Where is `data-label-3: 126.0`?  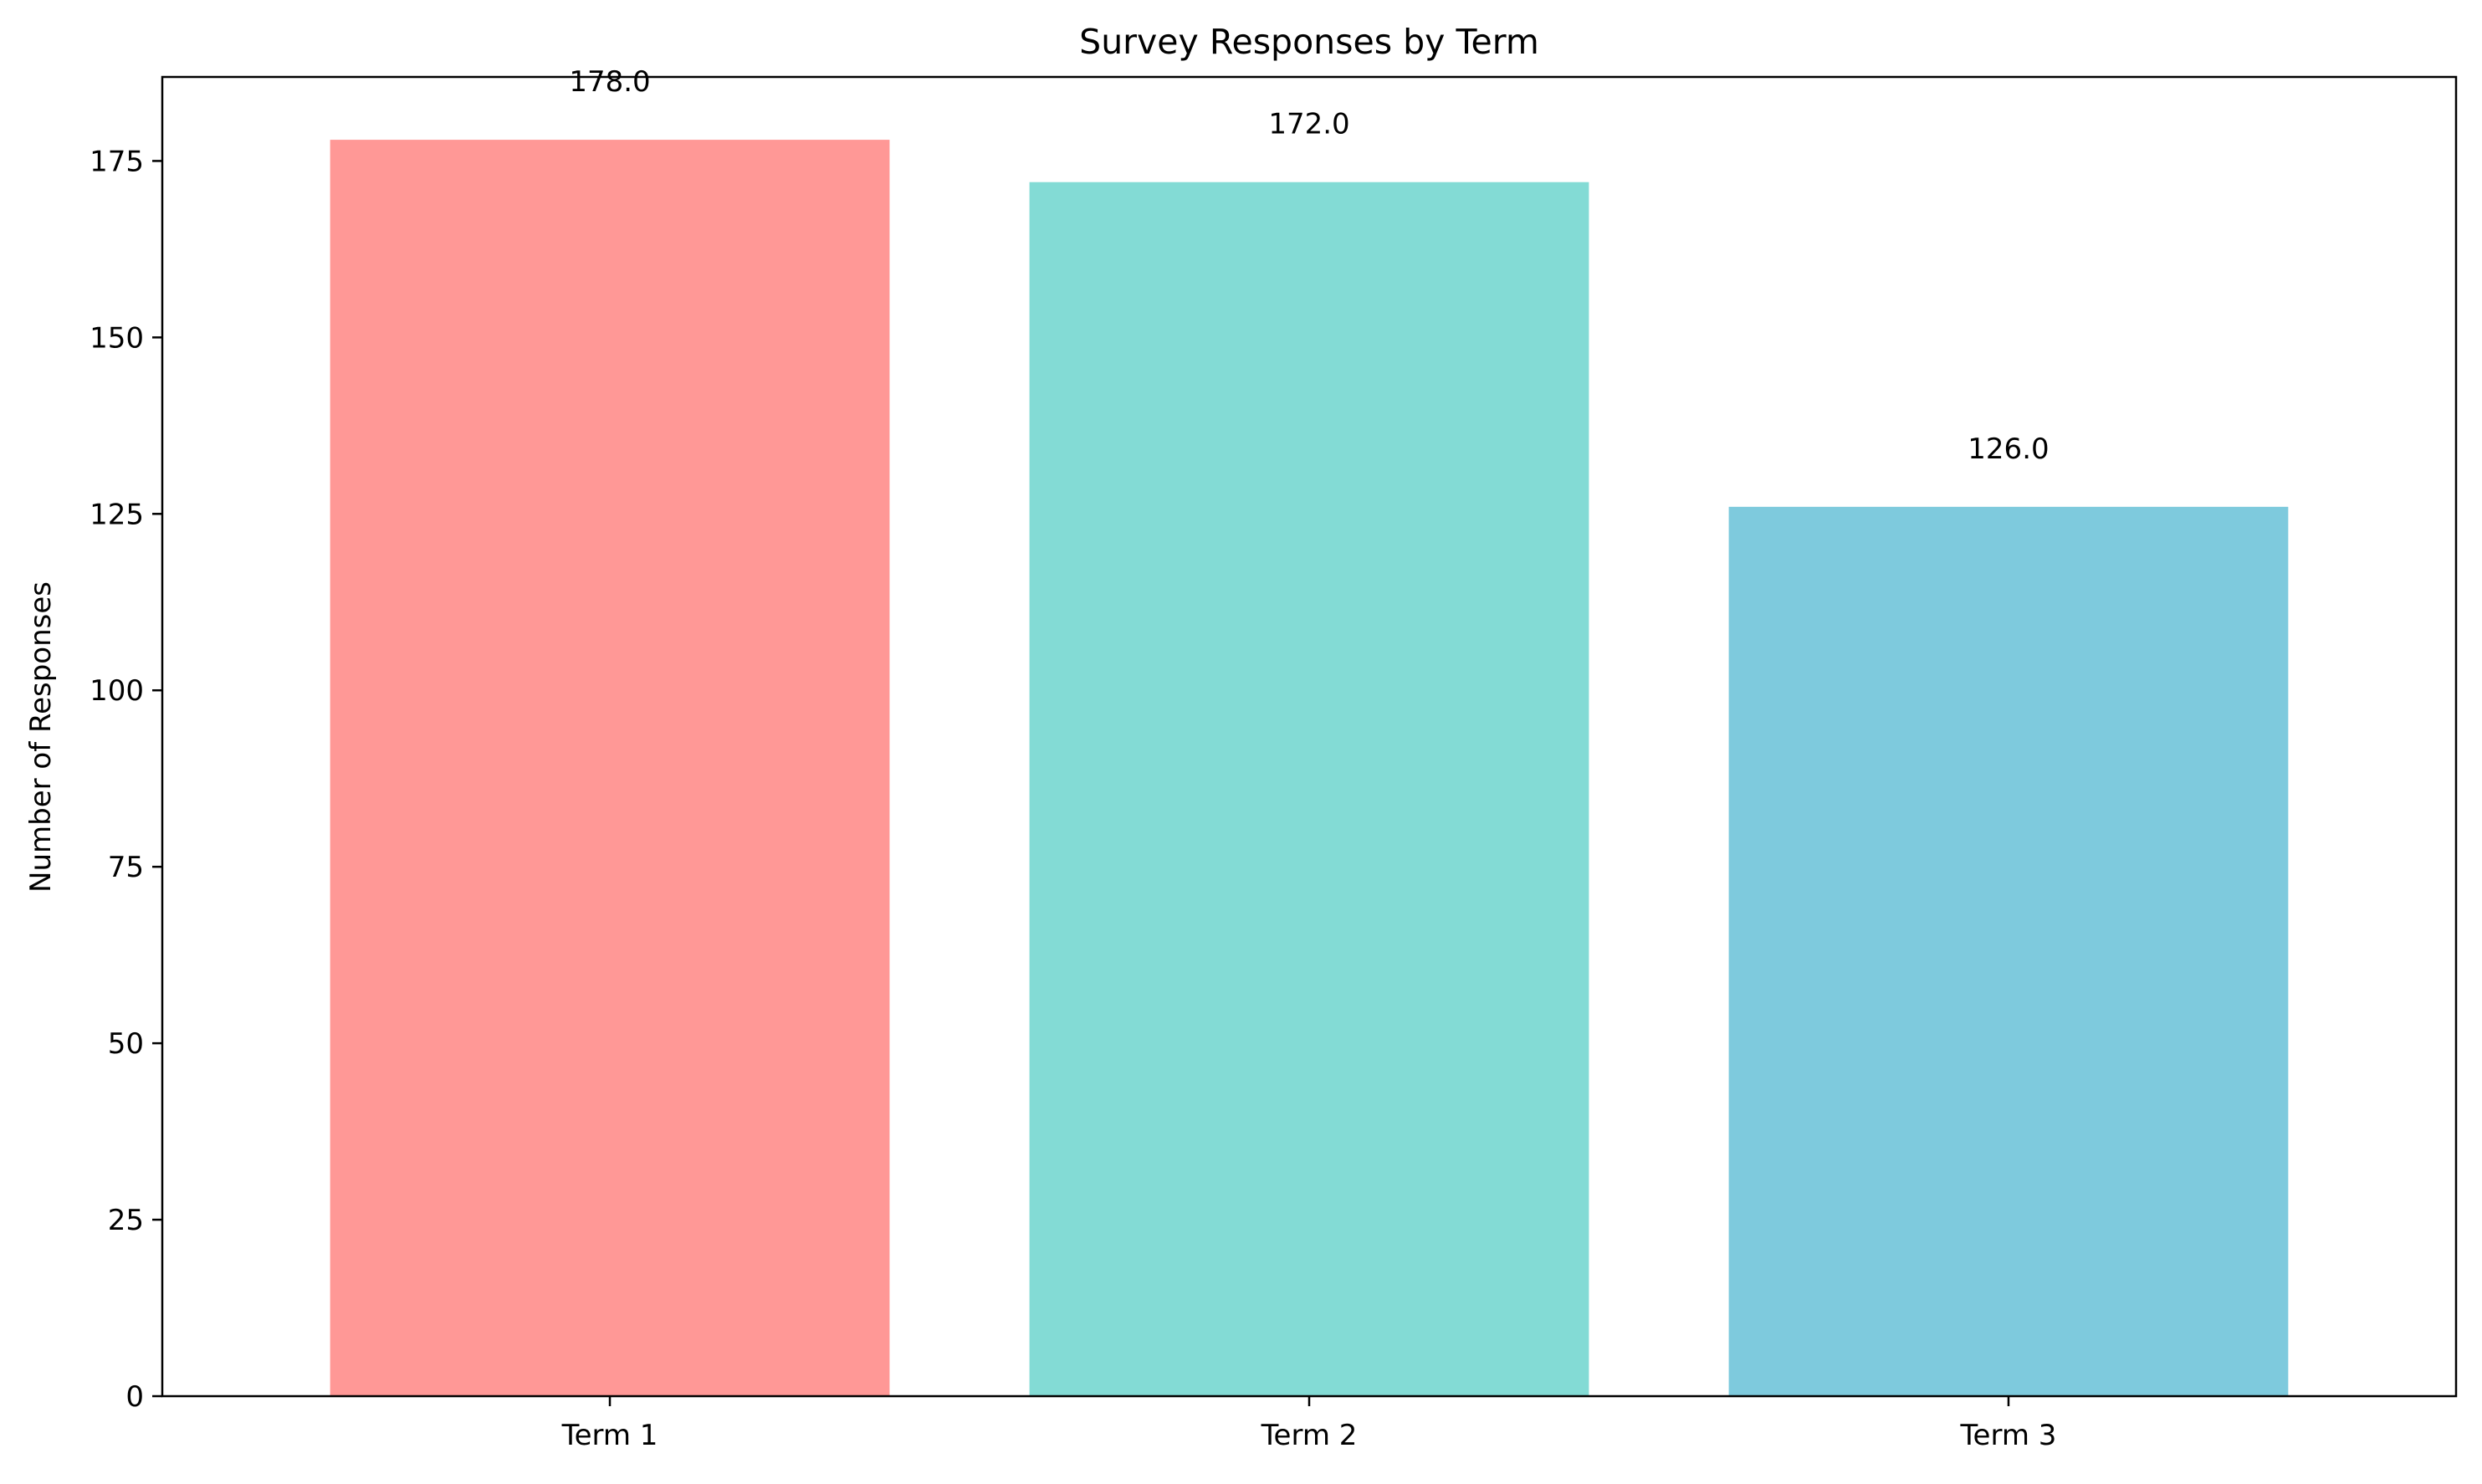 data-label-3: 126.0 is located at coordinates (2008, 449).